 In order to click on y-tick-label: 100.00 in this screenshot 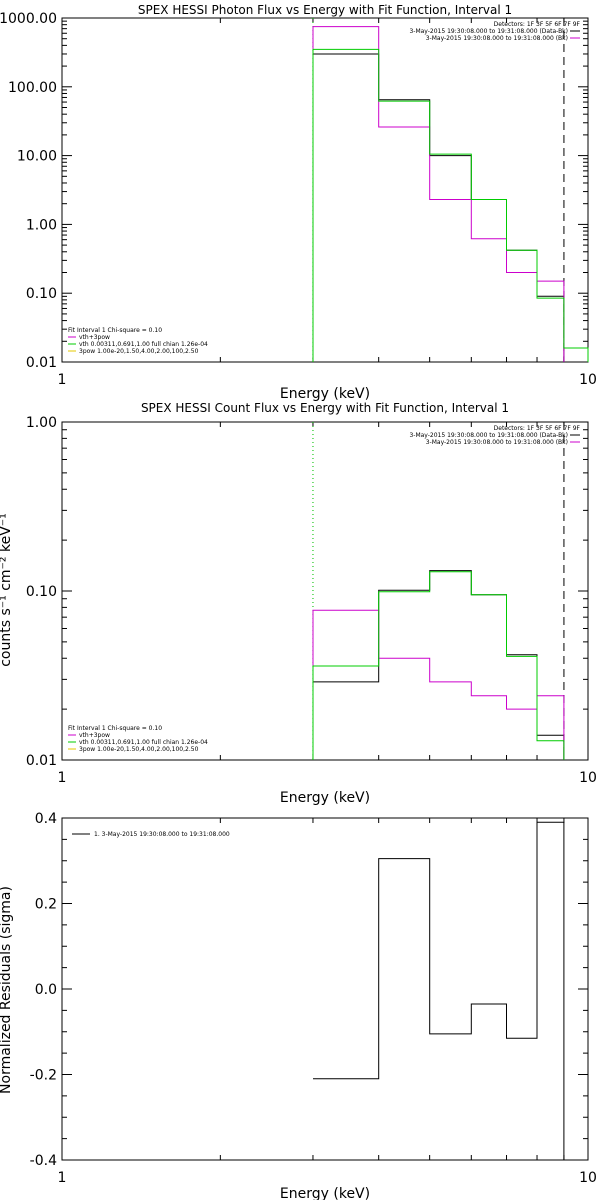, I will do `click(32, 88)`.